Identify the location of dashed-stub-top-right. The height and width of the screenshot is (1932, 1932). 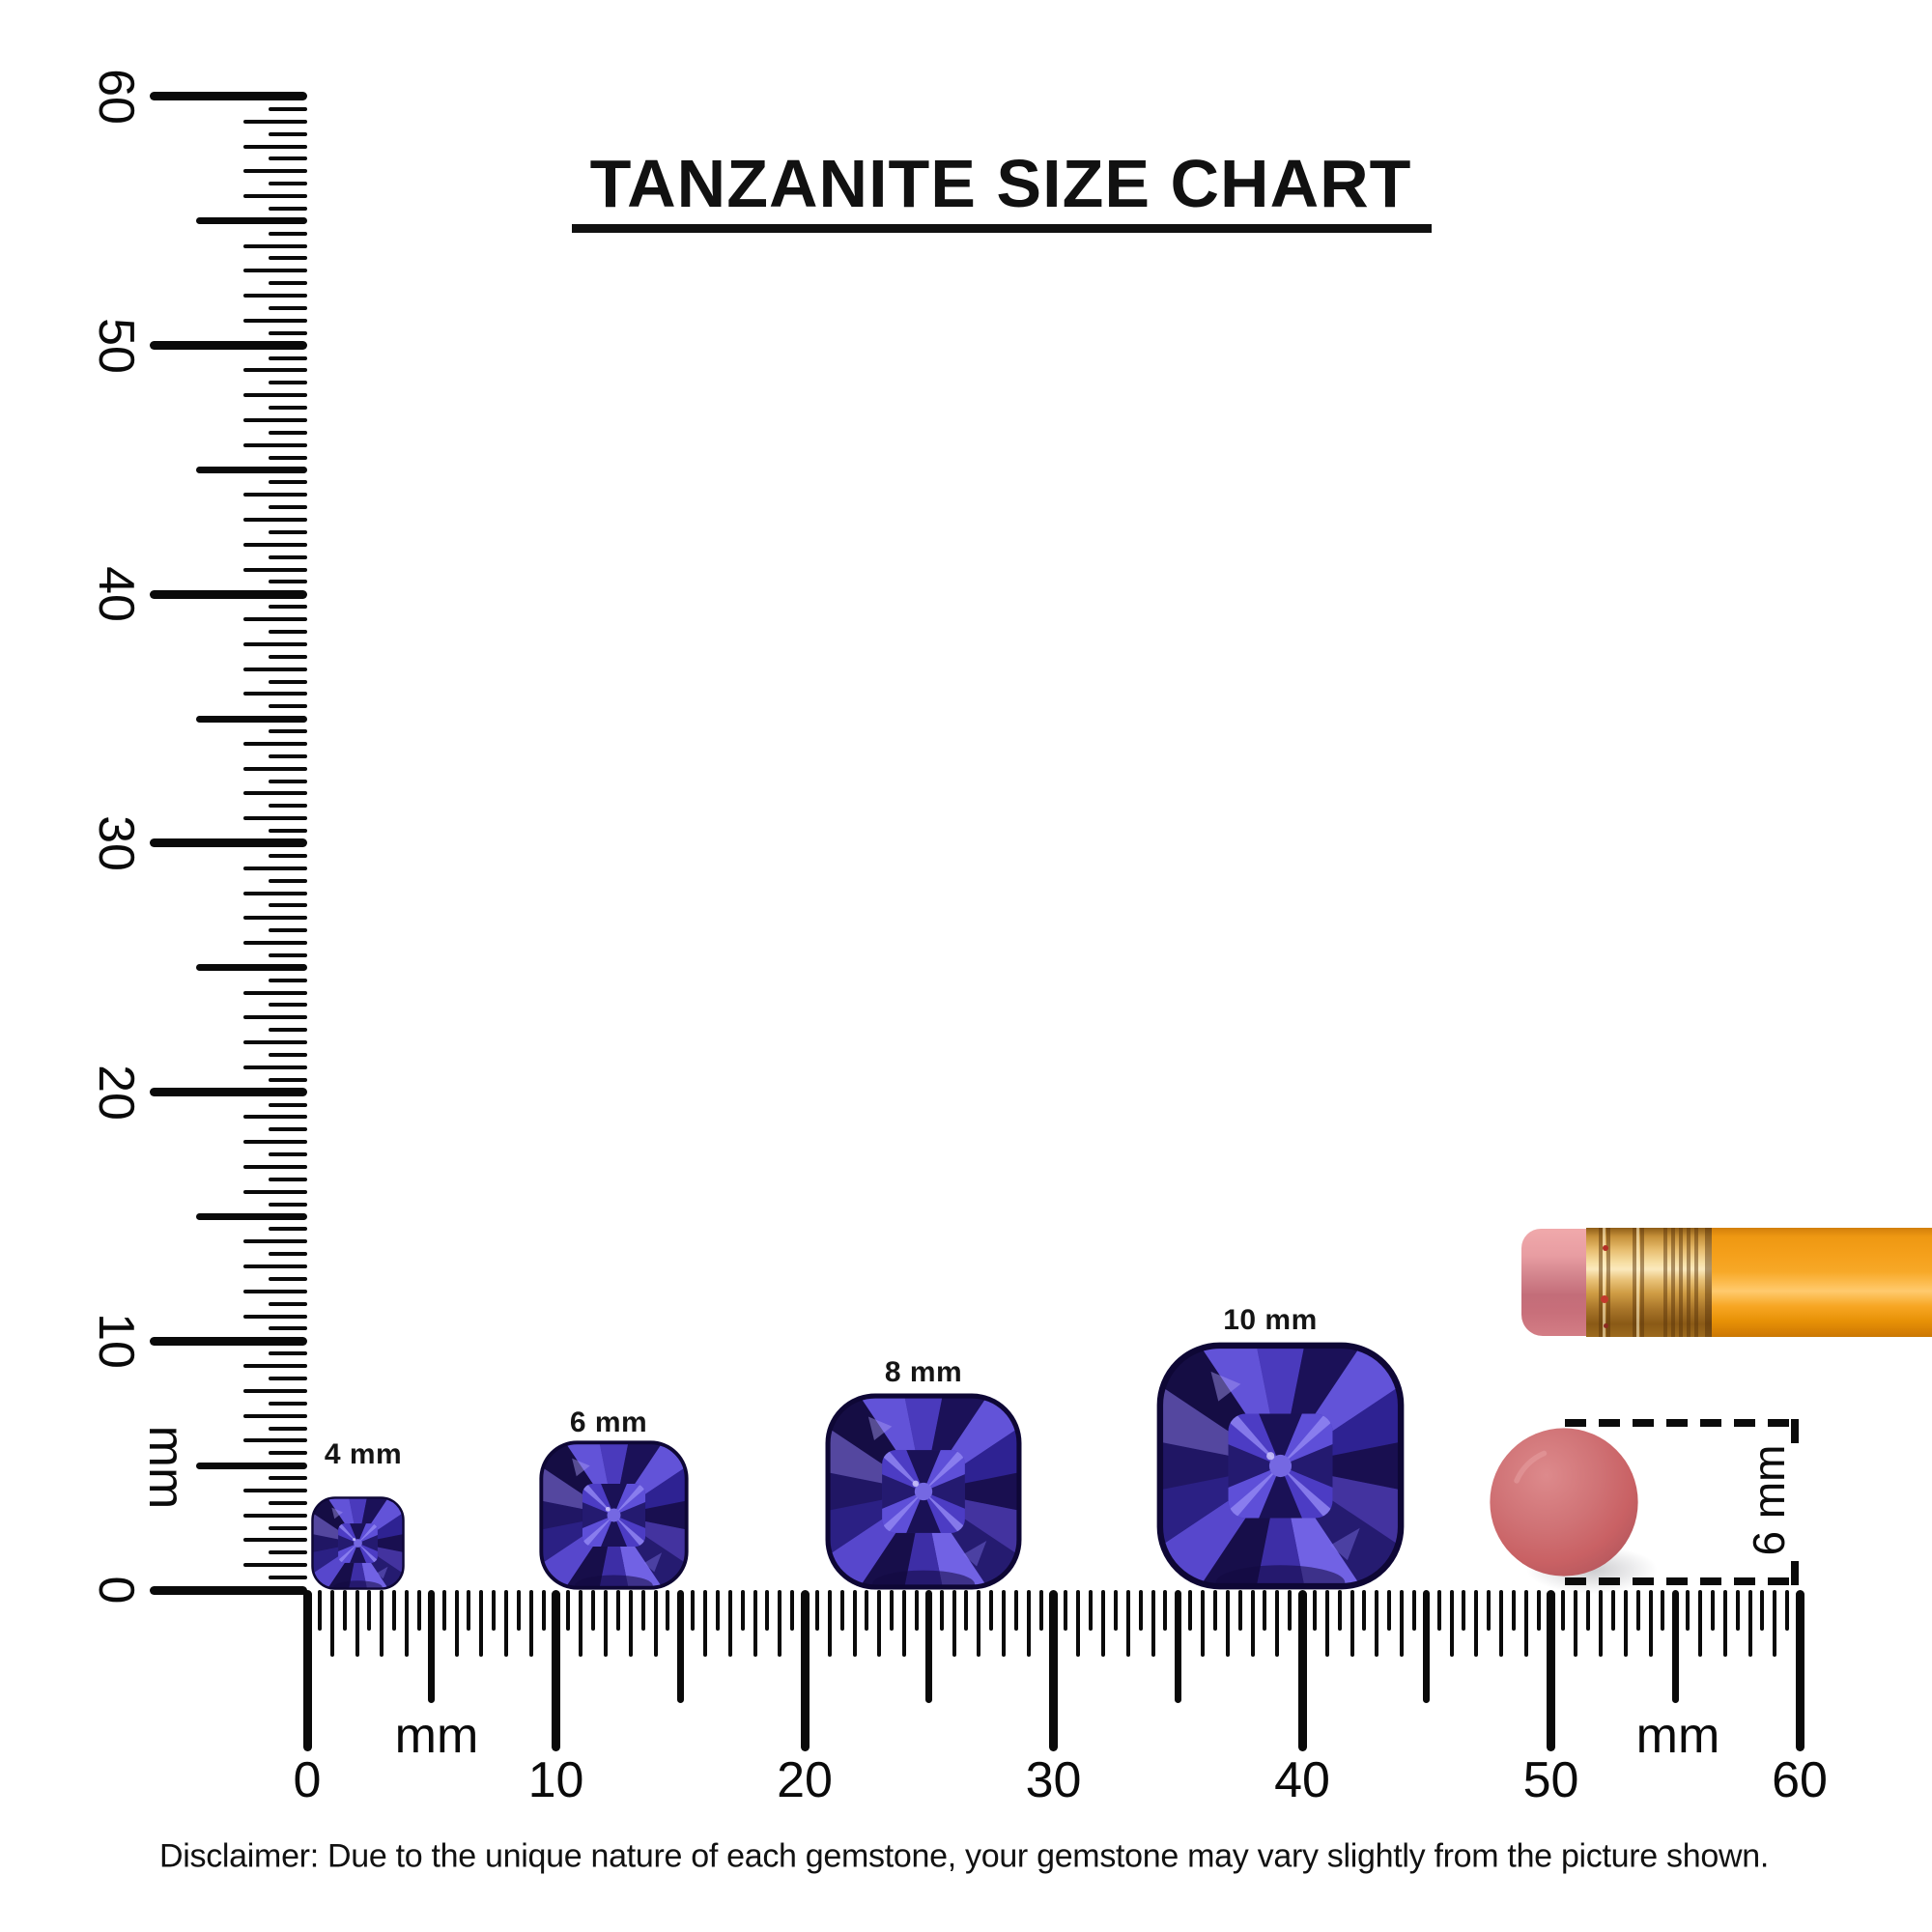
(1795, 1431).